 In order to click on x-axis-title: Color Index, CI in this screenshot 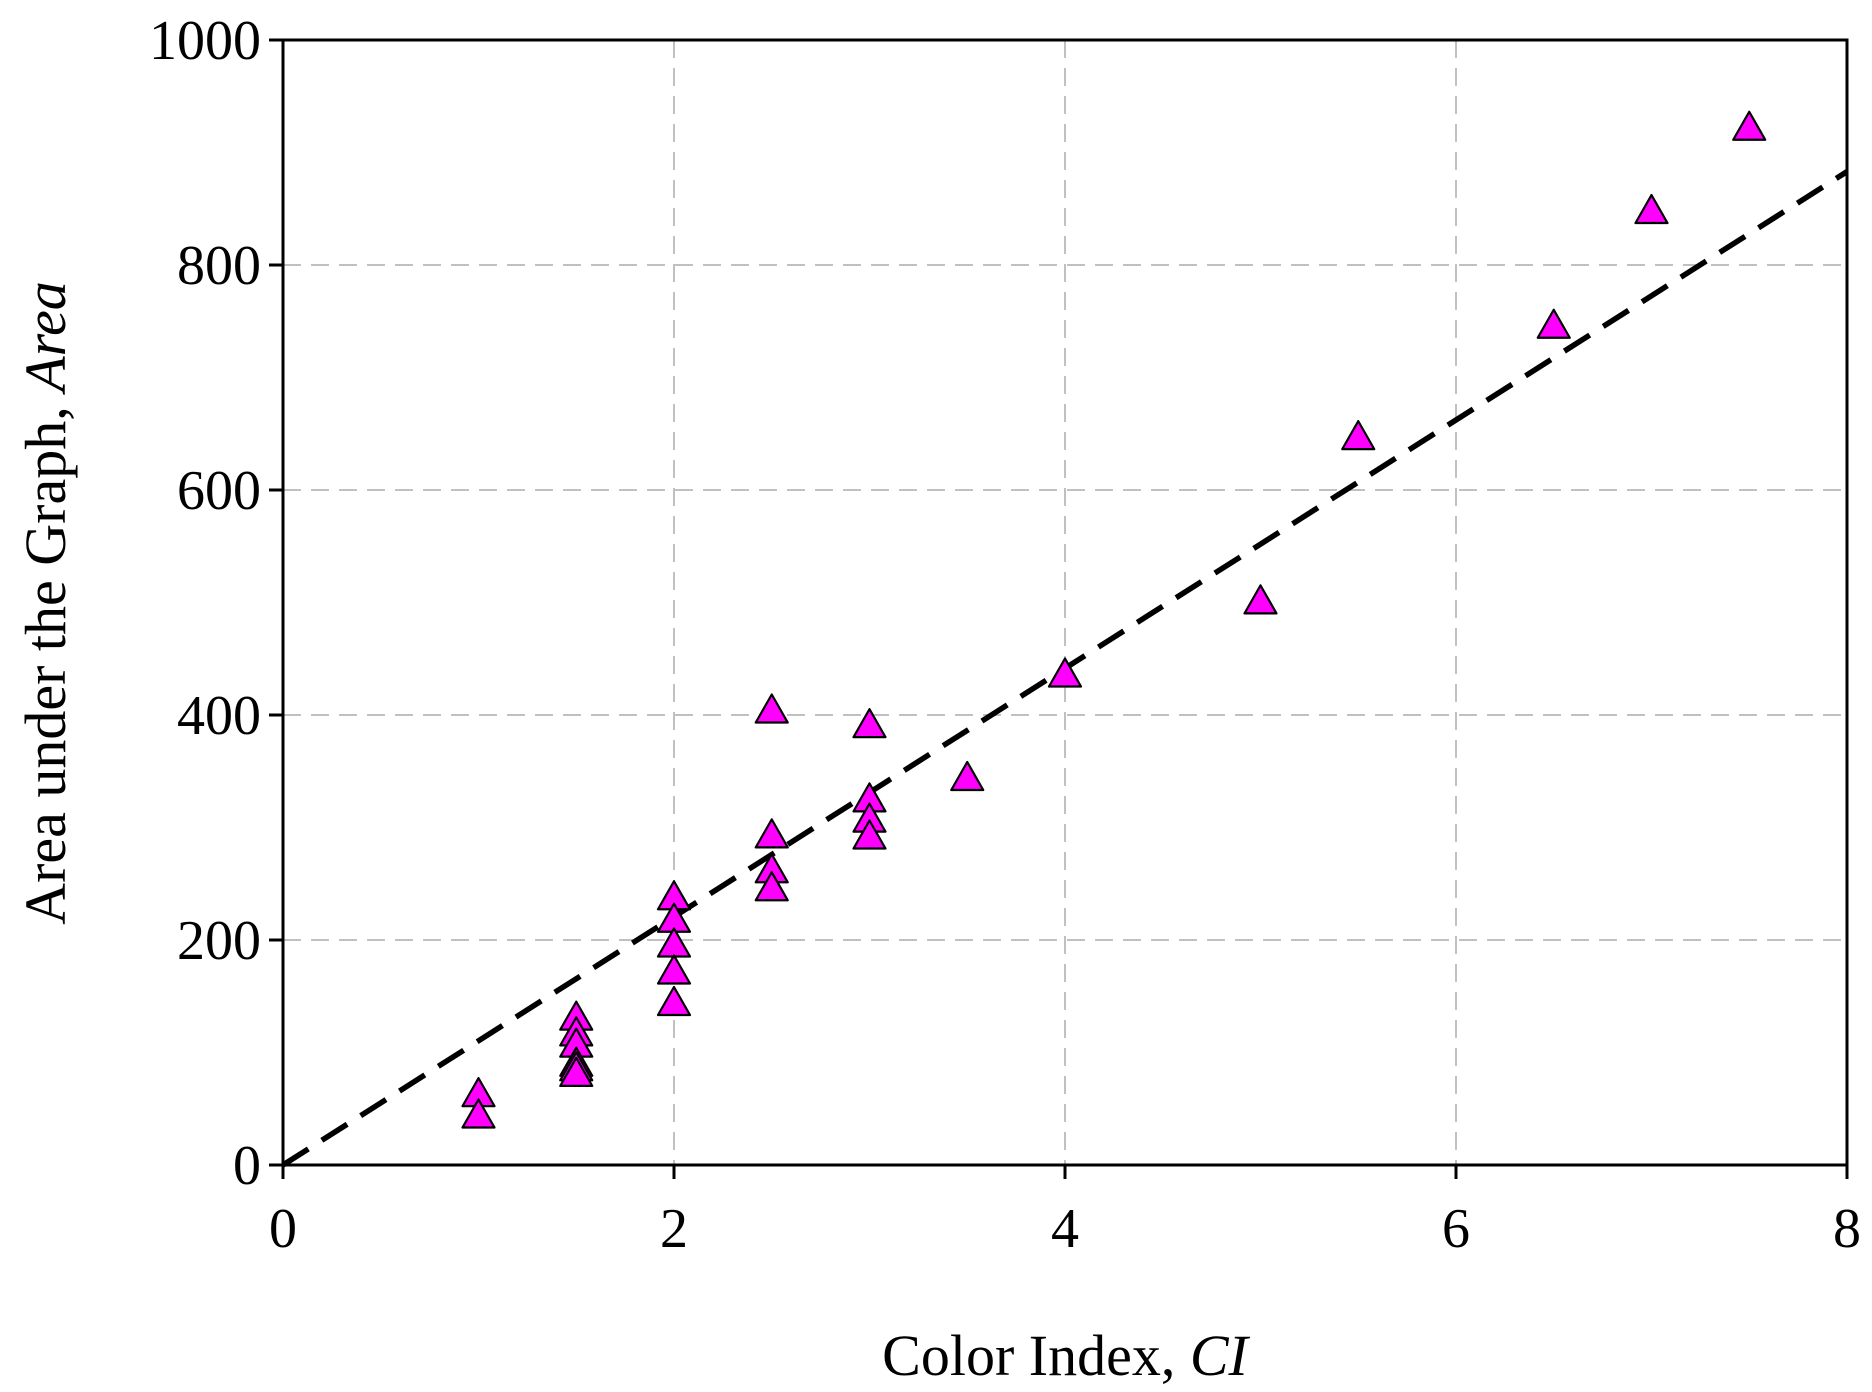, I will do `click(1066, 1355)`.